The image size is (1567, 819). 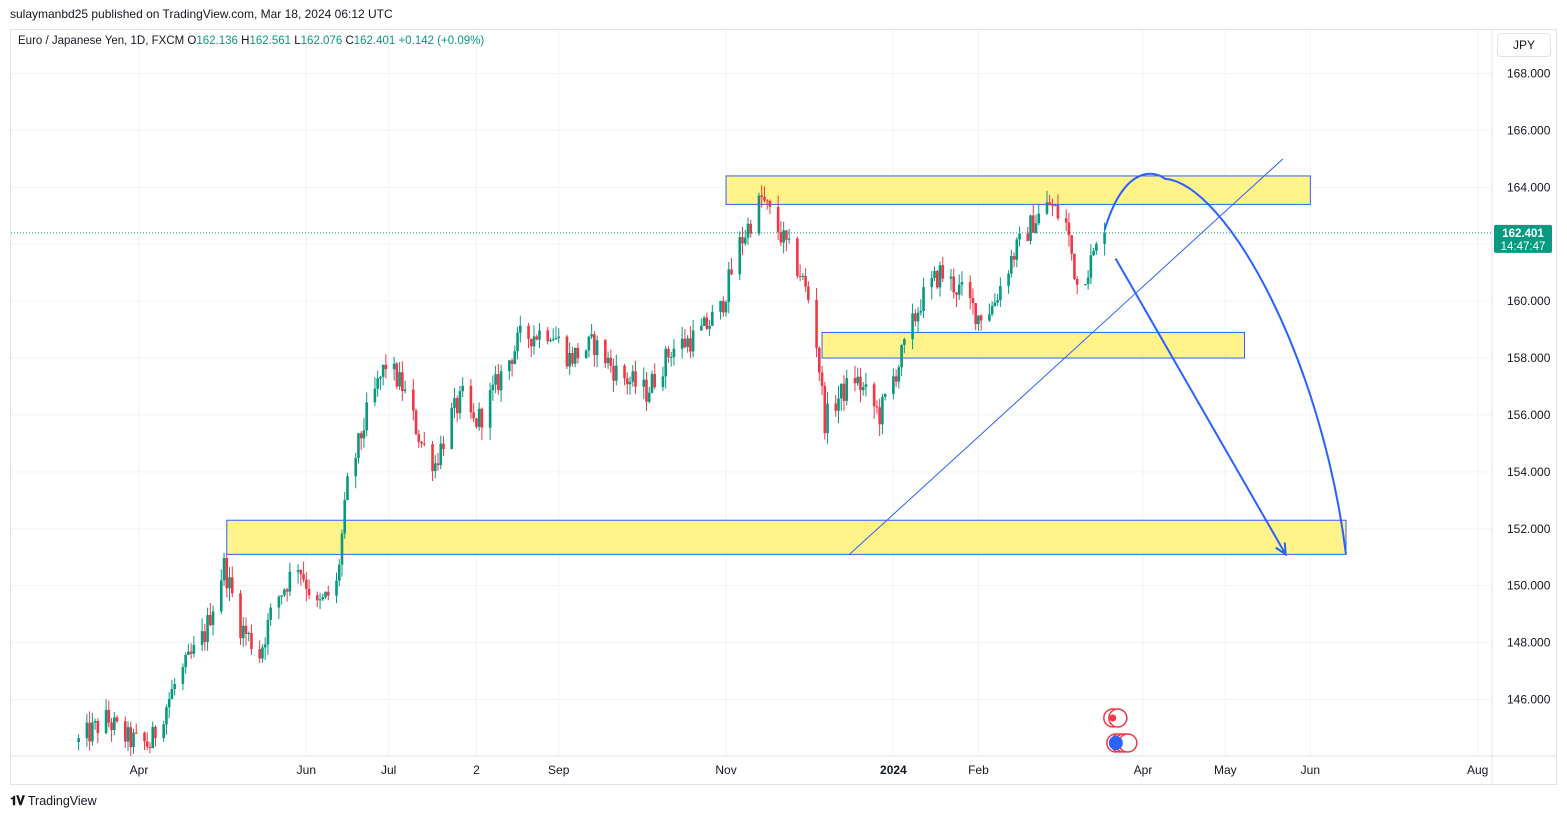 What do you see at coordinates (1200, 406) in the screenshot?
I see `projection-arrow-line` at bounding box center [1200, 406].